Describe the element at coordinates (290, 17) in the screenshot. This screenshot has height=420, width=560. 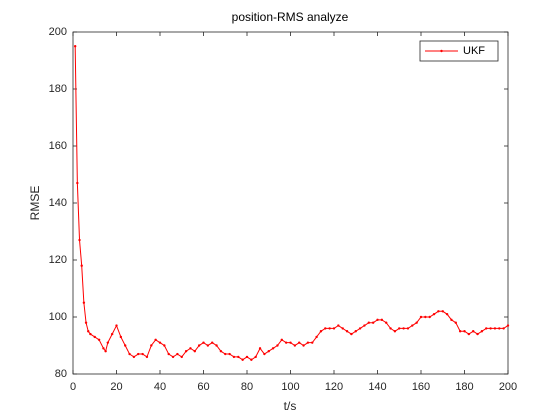
I see `chart-title: position-RMS analyze` at that location.